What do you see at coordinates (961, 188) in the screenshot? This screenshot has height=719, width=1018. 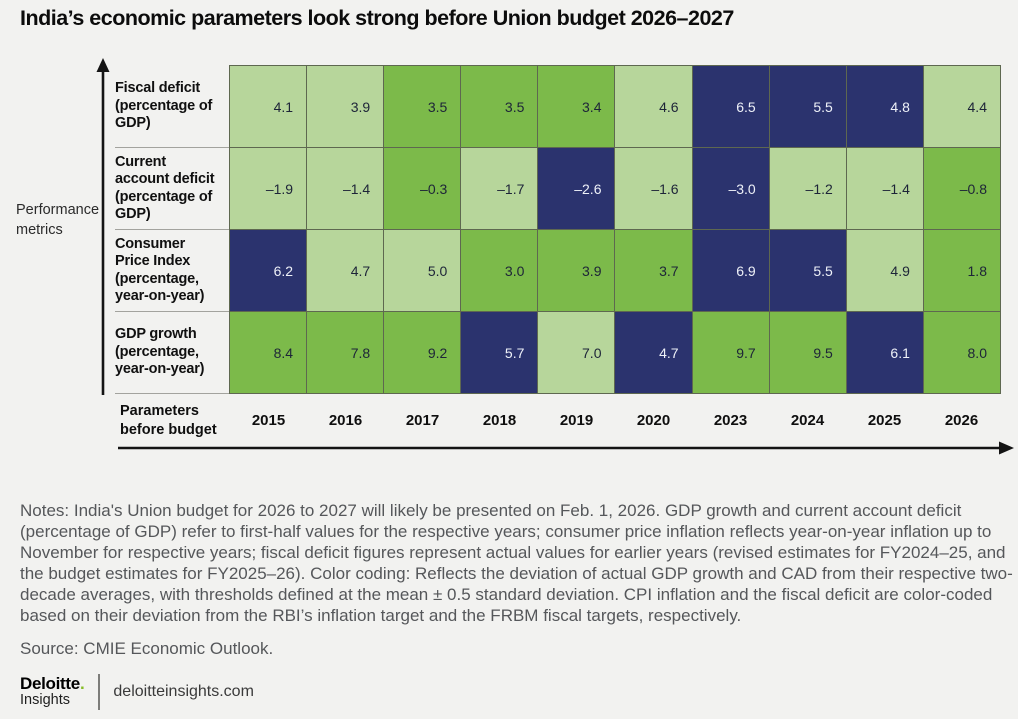 I see `heatmap-cell: –0.8` at bounding box center [961, 188].